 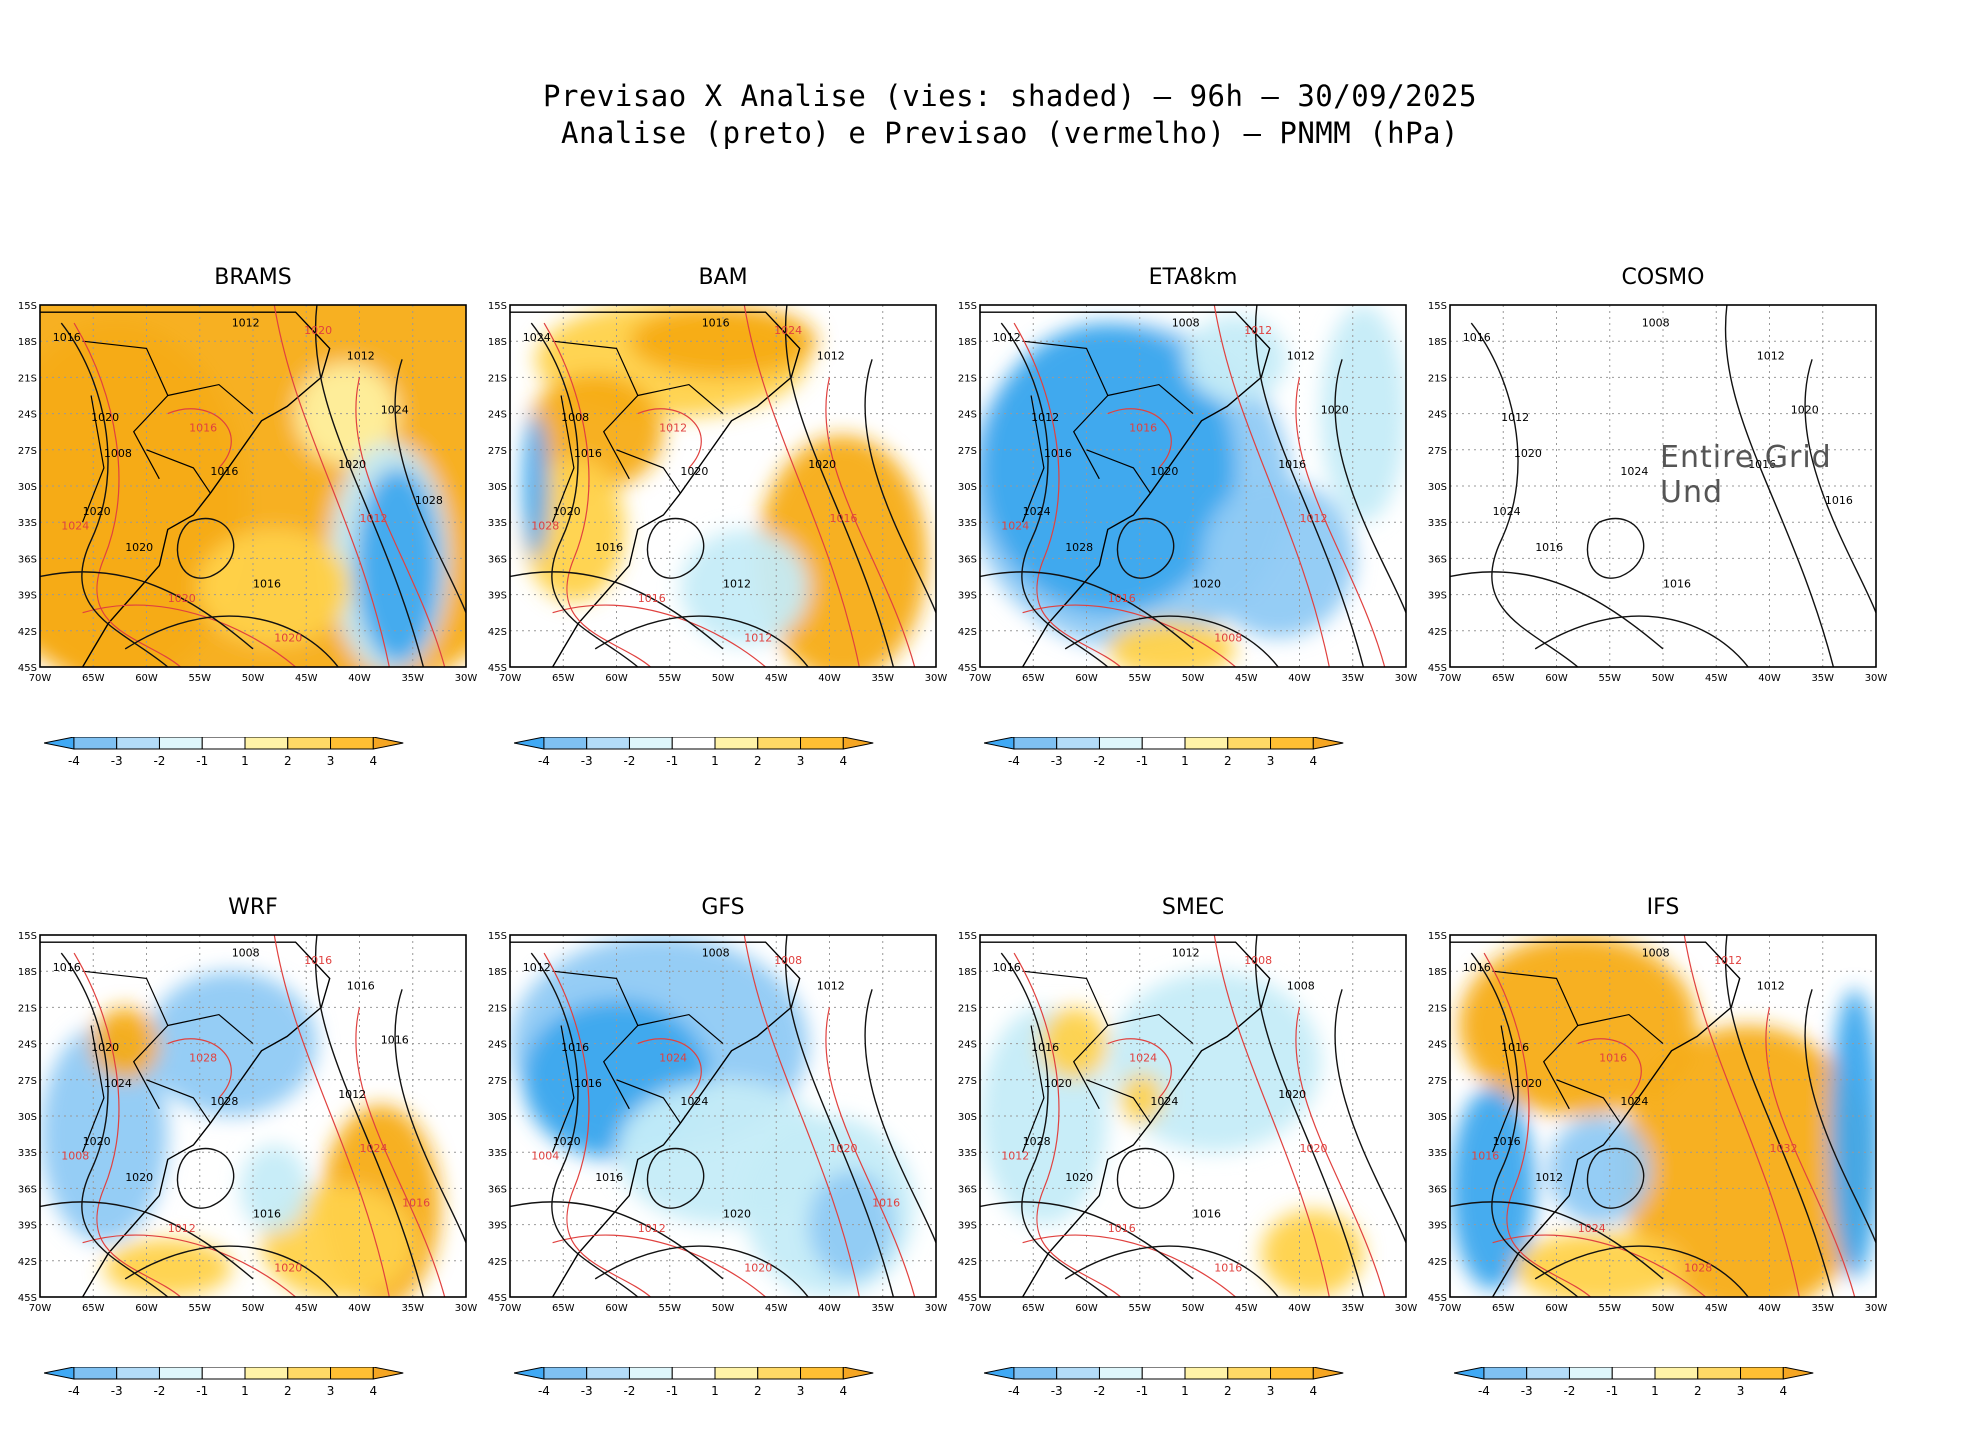 What do you see at coordinates (224, 752) in the screenshot?
I see `colorbar-brams: -4 -3 -2 -1 1 2 3 4` at bounding box center [224, 752].